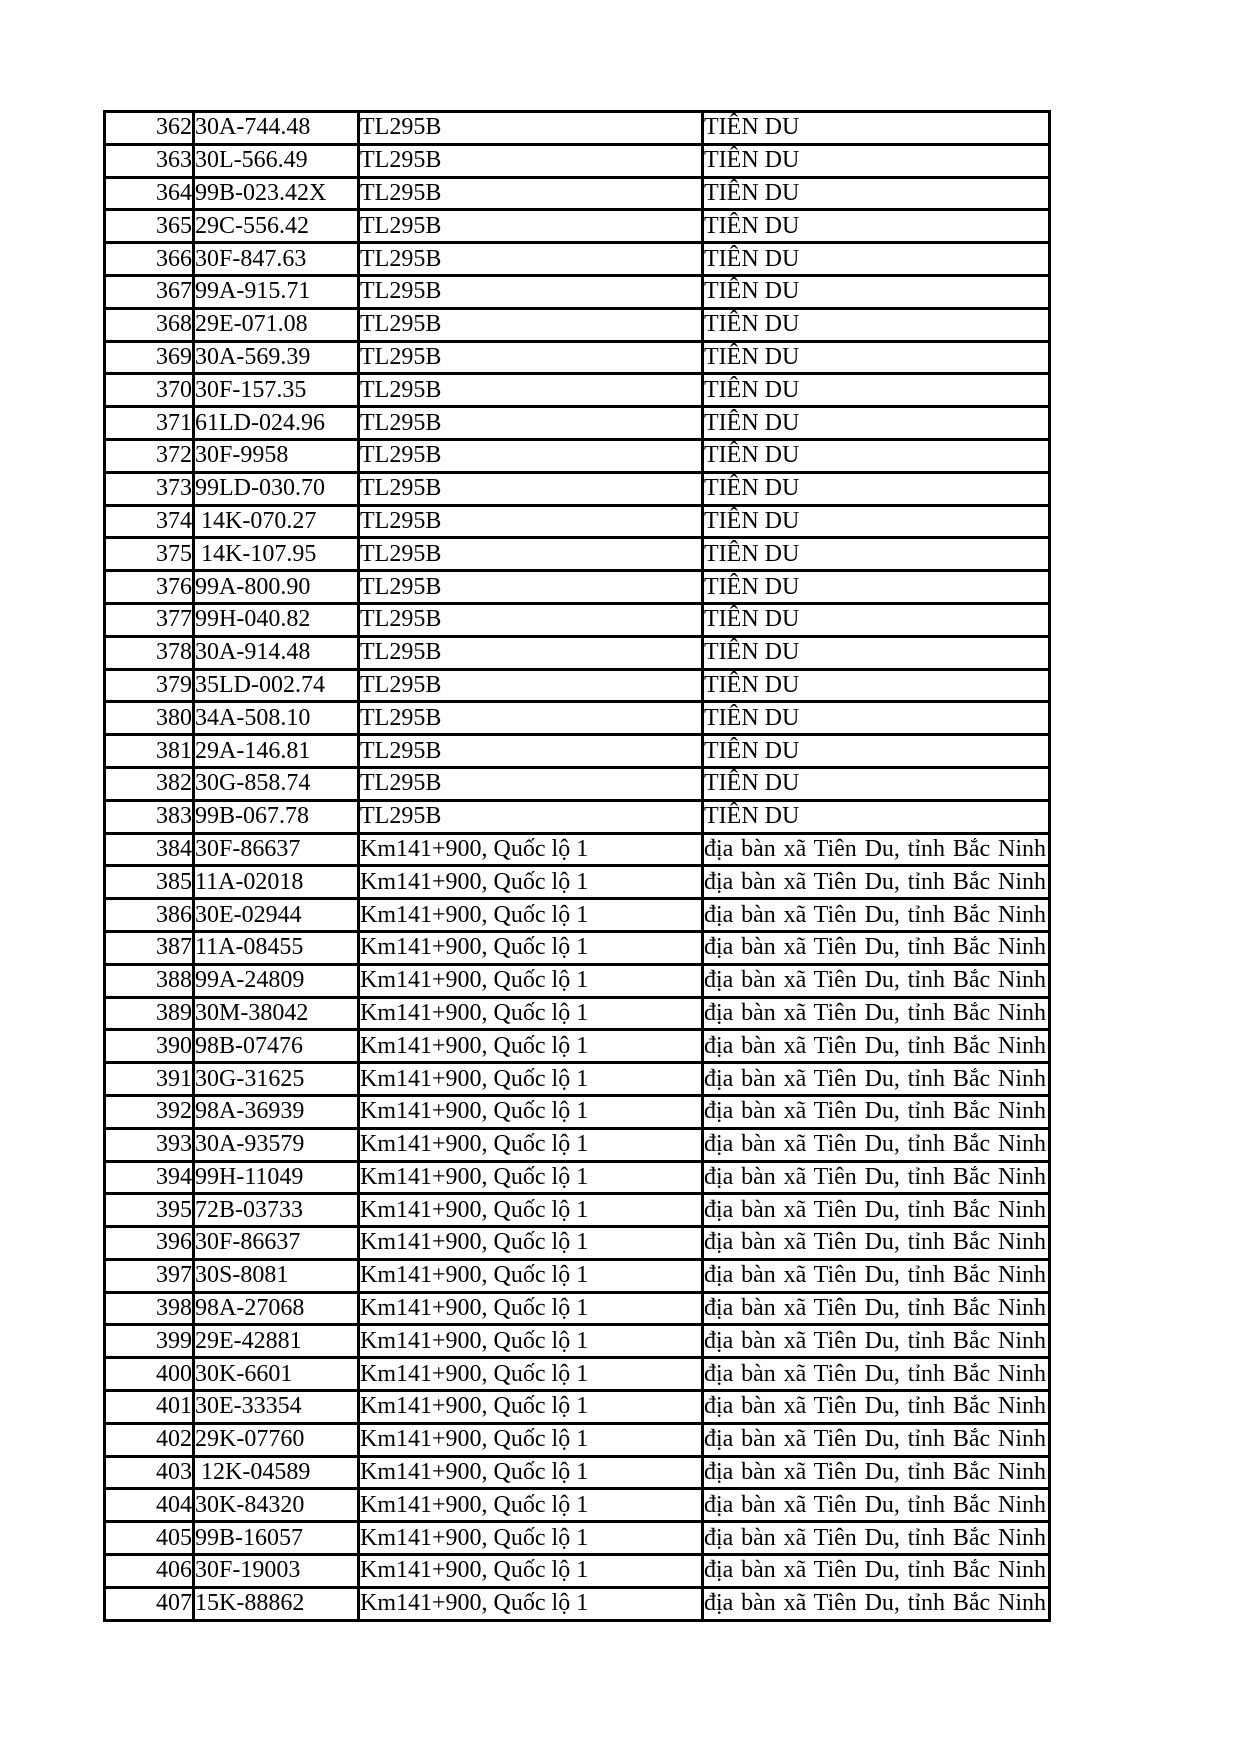 The height and width of the screenshot is (1754, 1240). Describe the element at coordinates (149, 685) in the screenshot. I see `row-number-cell: 379` at that location.